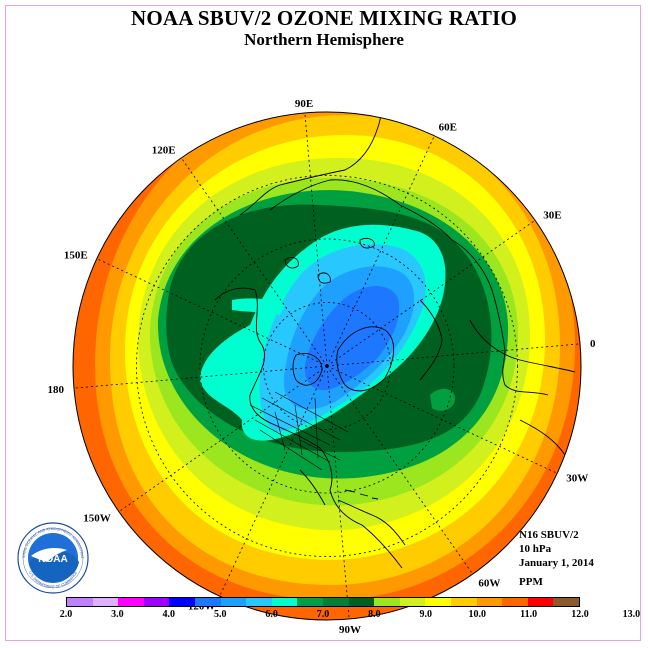 Image resolution: width=648 pixels, height=648 pixels. What do you see at coordinates (271, 614) in the screenshot?
I see `colorbar-tick-label: 6.0` at bounding box center [271, 614].